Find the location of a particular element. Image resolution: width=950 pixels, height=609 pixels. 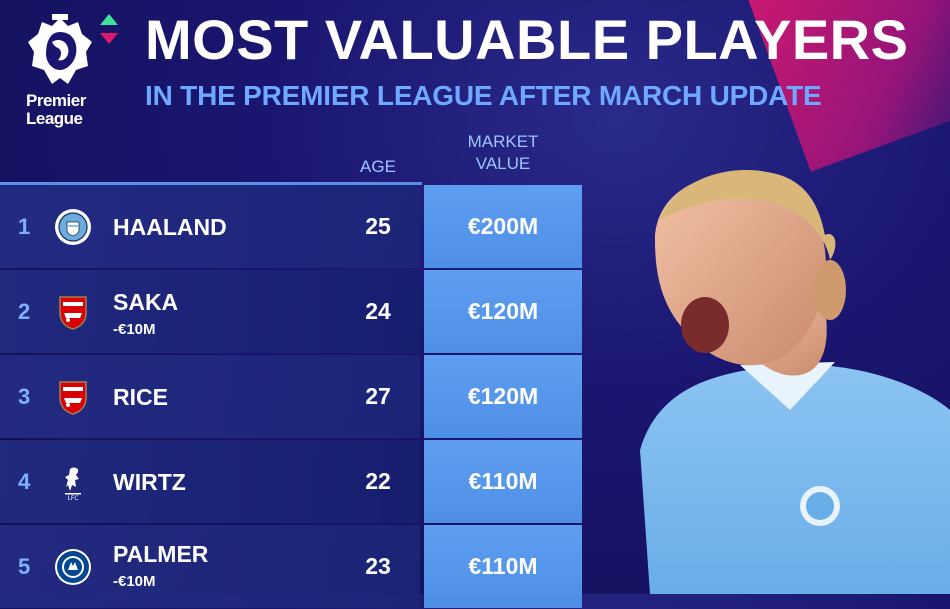

player-age: 23 is located at coordinates (378, 566).